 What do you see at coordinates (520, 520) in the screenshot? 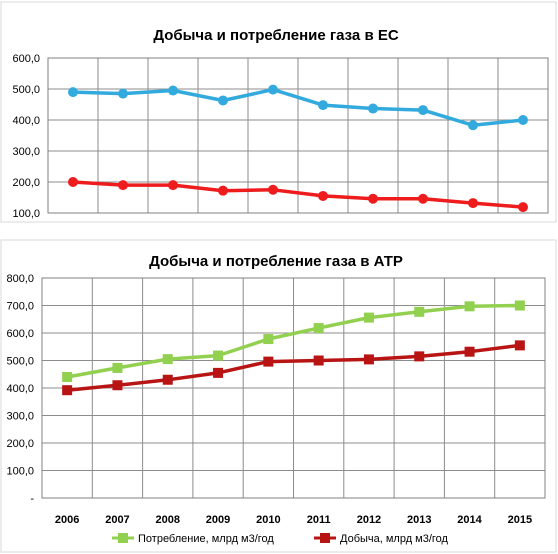
I see `x-tick-label: 2015` at bounding box center [520, 520].